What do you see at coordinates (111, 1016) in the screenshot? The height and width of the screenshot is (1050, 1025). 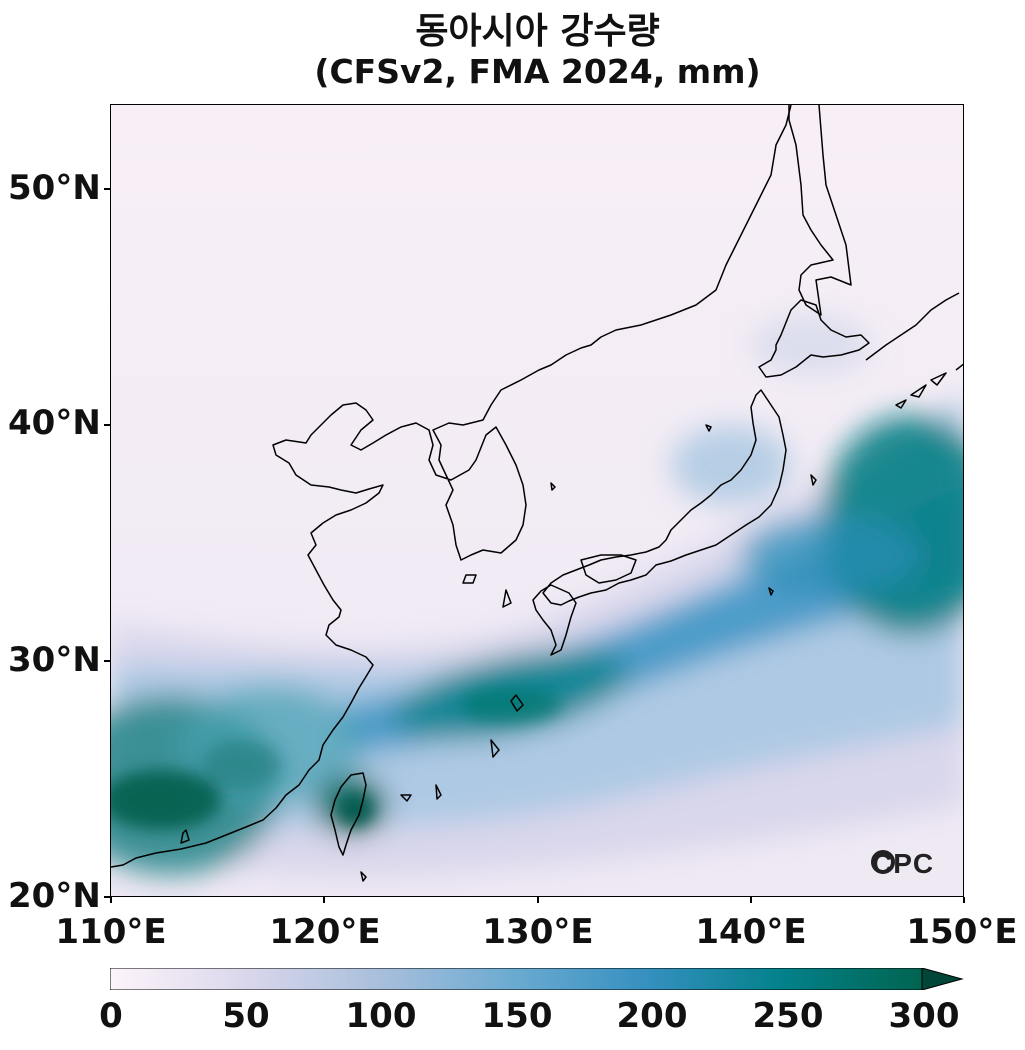 I see `colorbar-label-0: 0` at bounding box center [111, 1016].